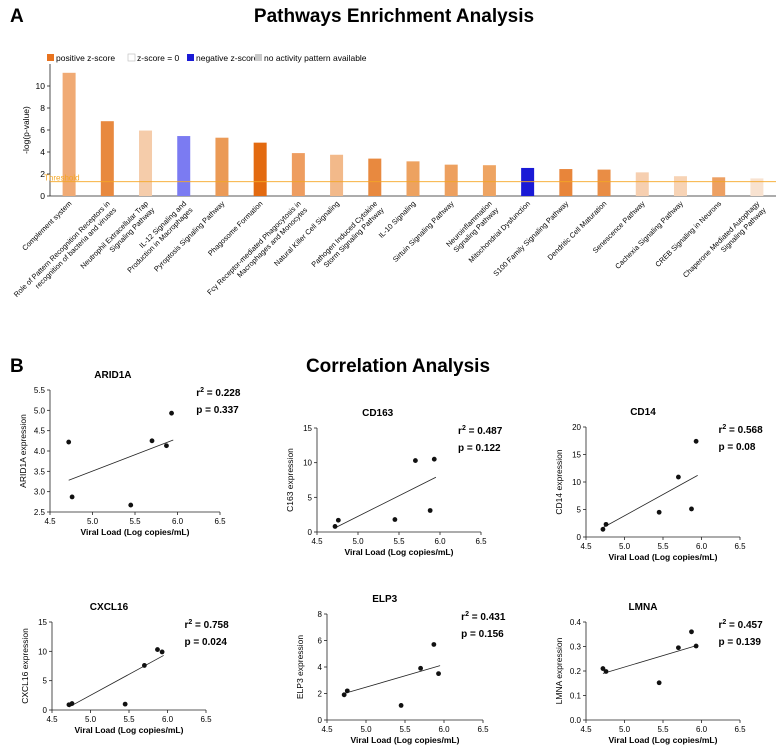 This screenshot has height=756, width=781. Describe the element at coordinates (218, 393) in the screenshot. I see `r-squared-label: r2 = 0.228` at that location.